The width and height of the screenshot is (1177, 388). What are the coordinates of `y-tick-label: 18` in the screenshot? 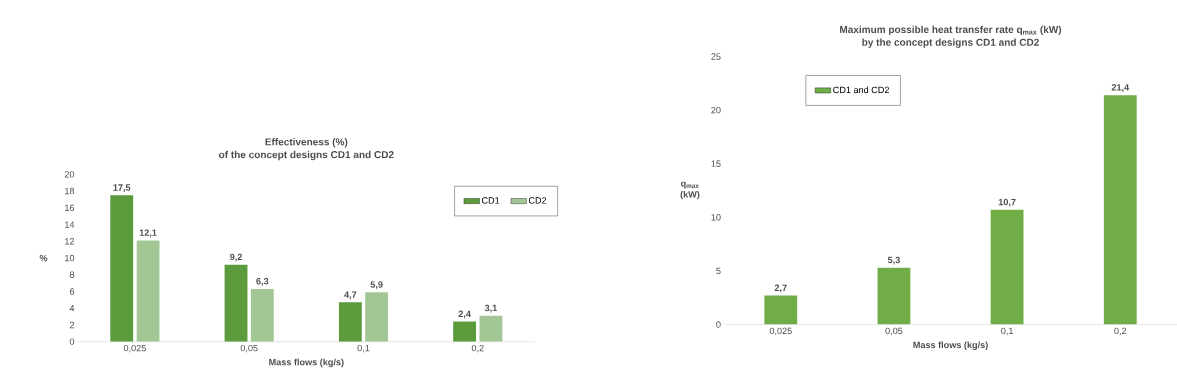 It's located at (70, 191).